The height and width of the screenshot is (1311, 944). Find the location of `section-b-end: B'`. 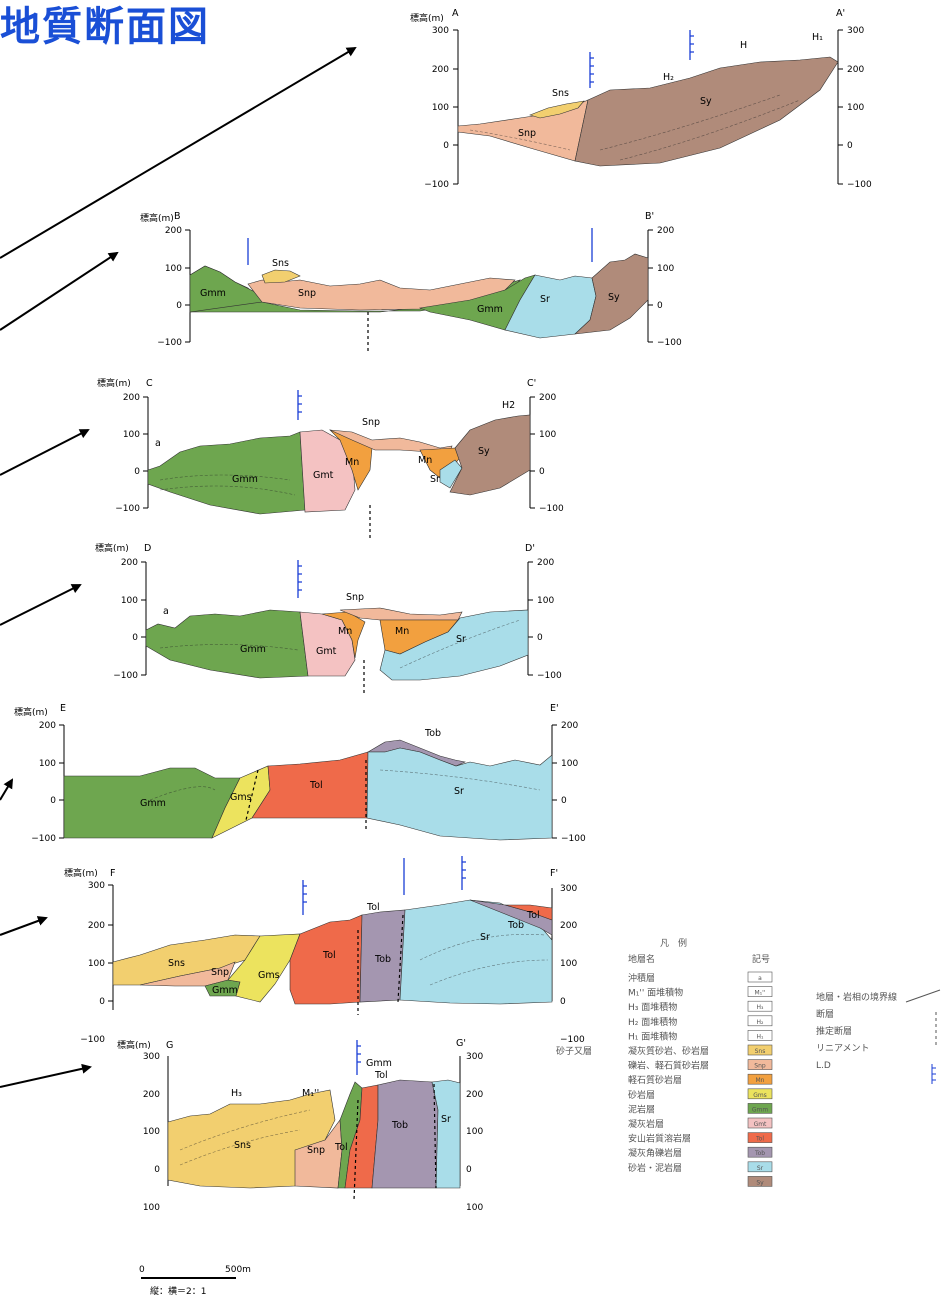

section-b-end: B' is located at coordinates (649, 216).